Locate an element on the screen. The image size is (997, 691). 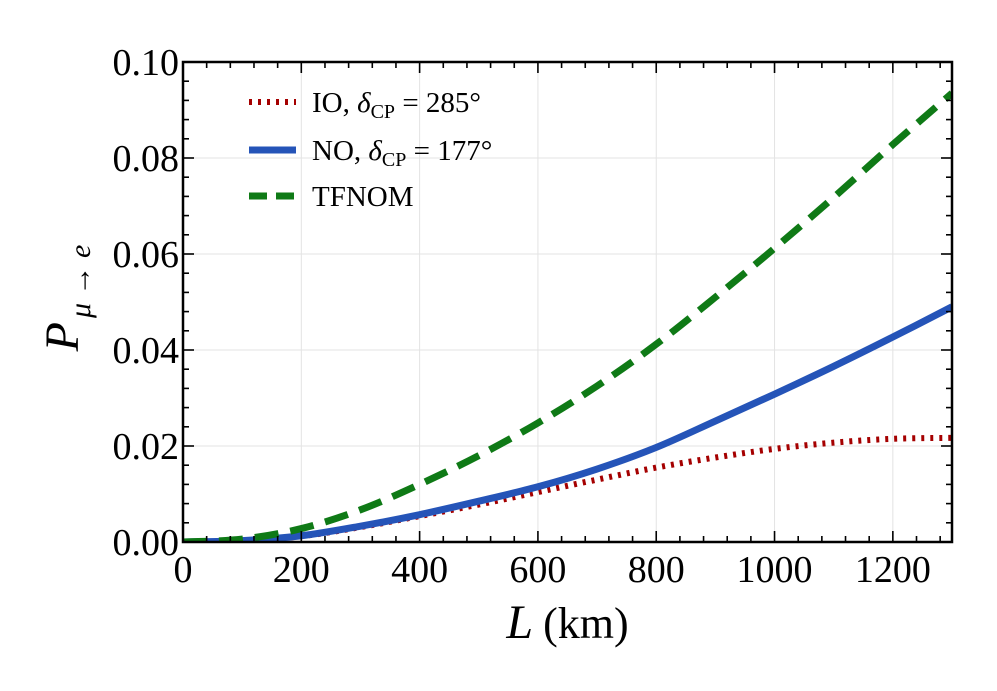
legend: IO, δCP = 285° NO, δCP = 177° TFNOM is located at coordinates (370, 150).